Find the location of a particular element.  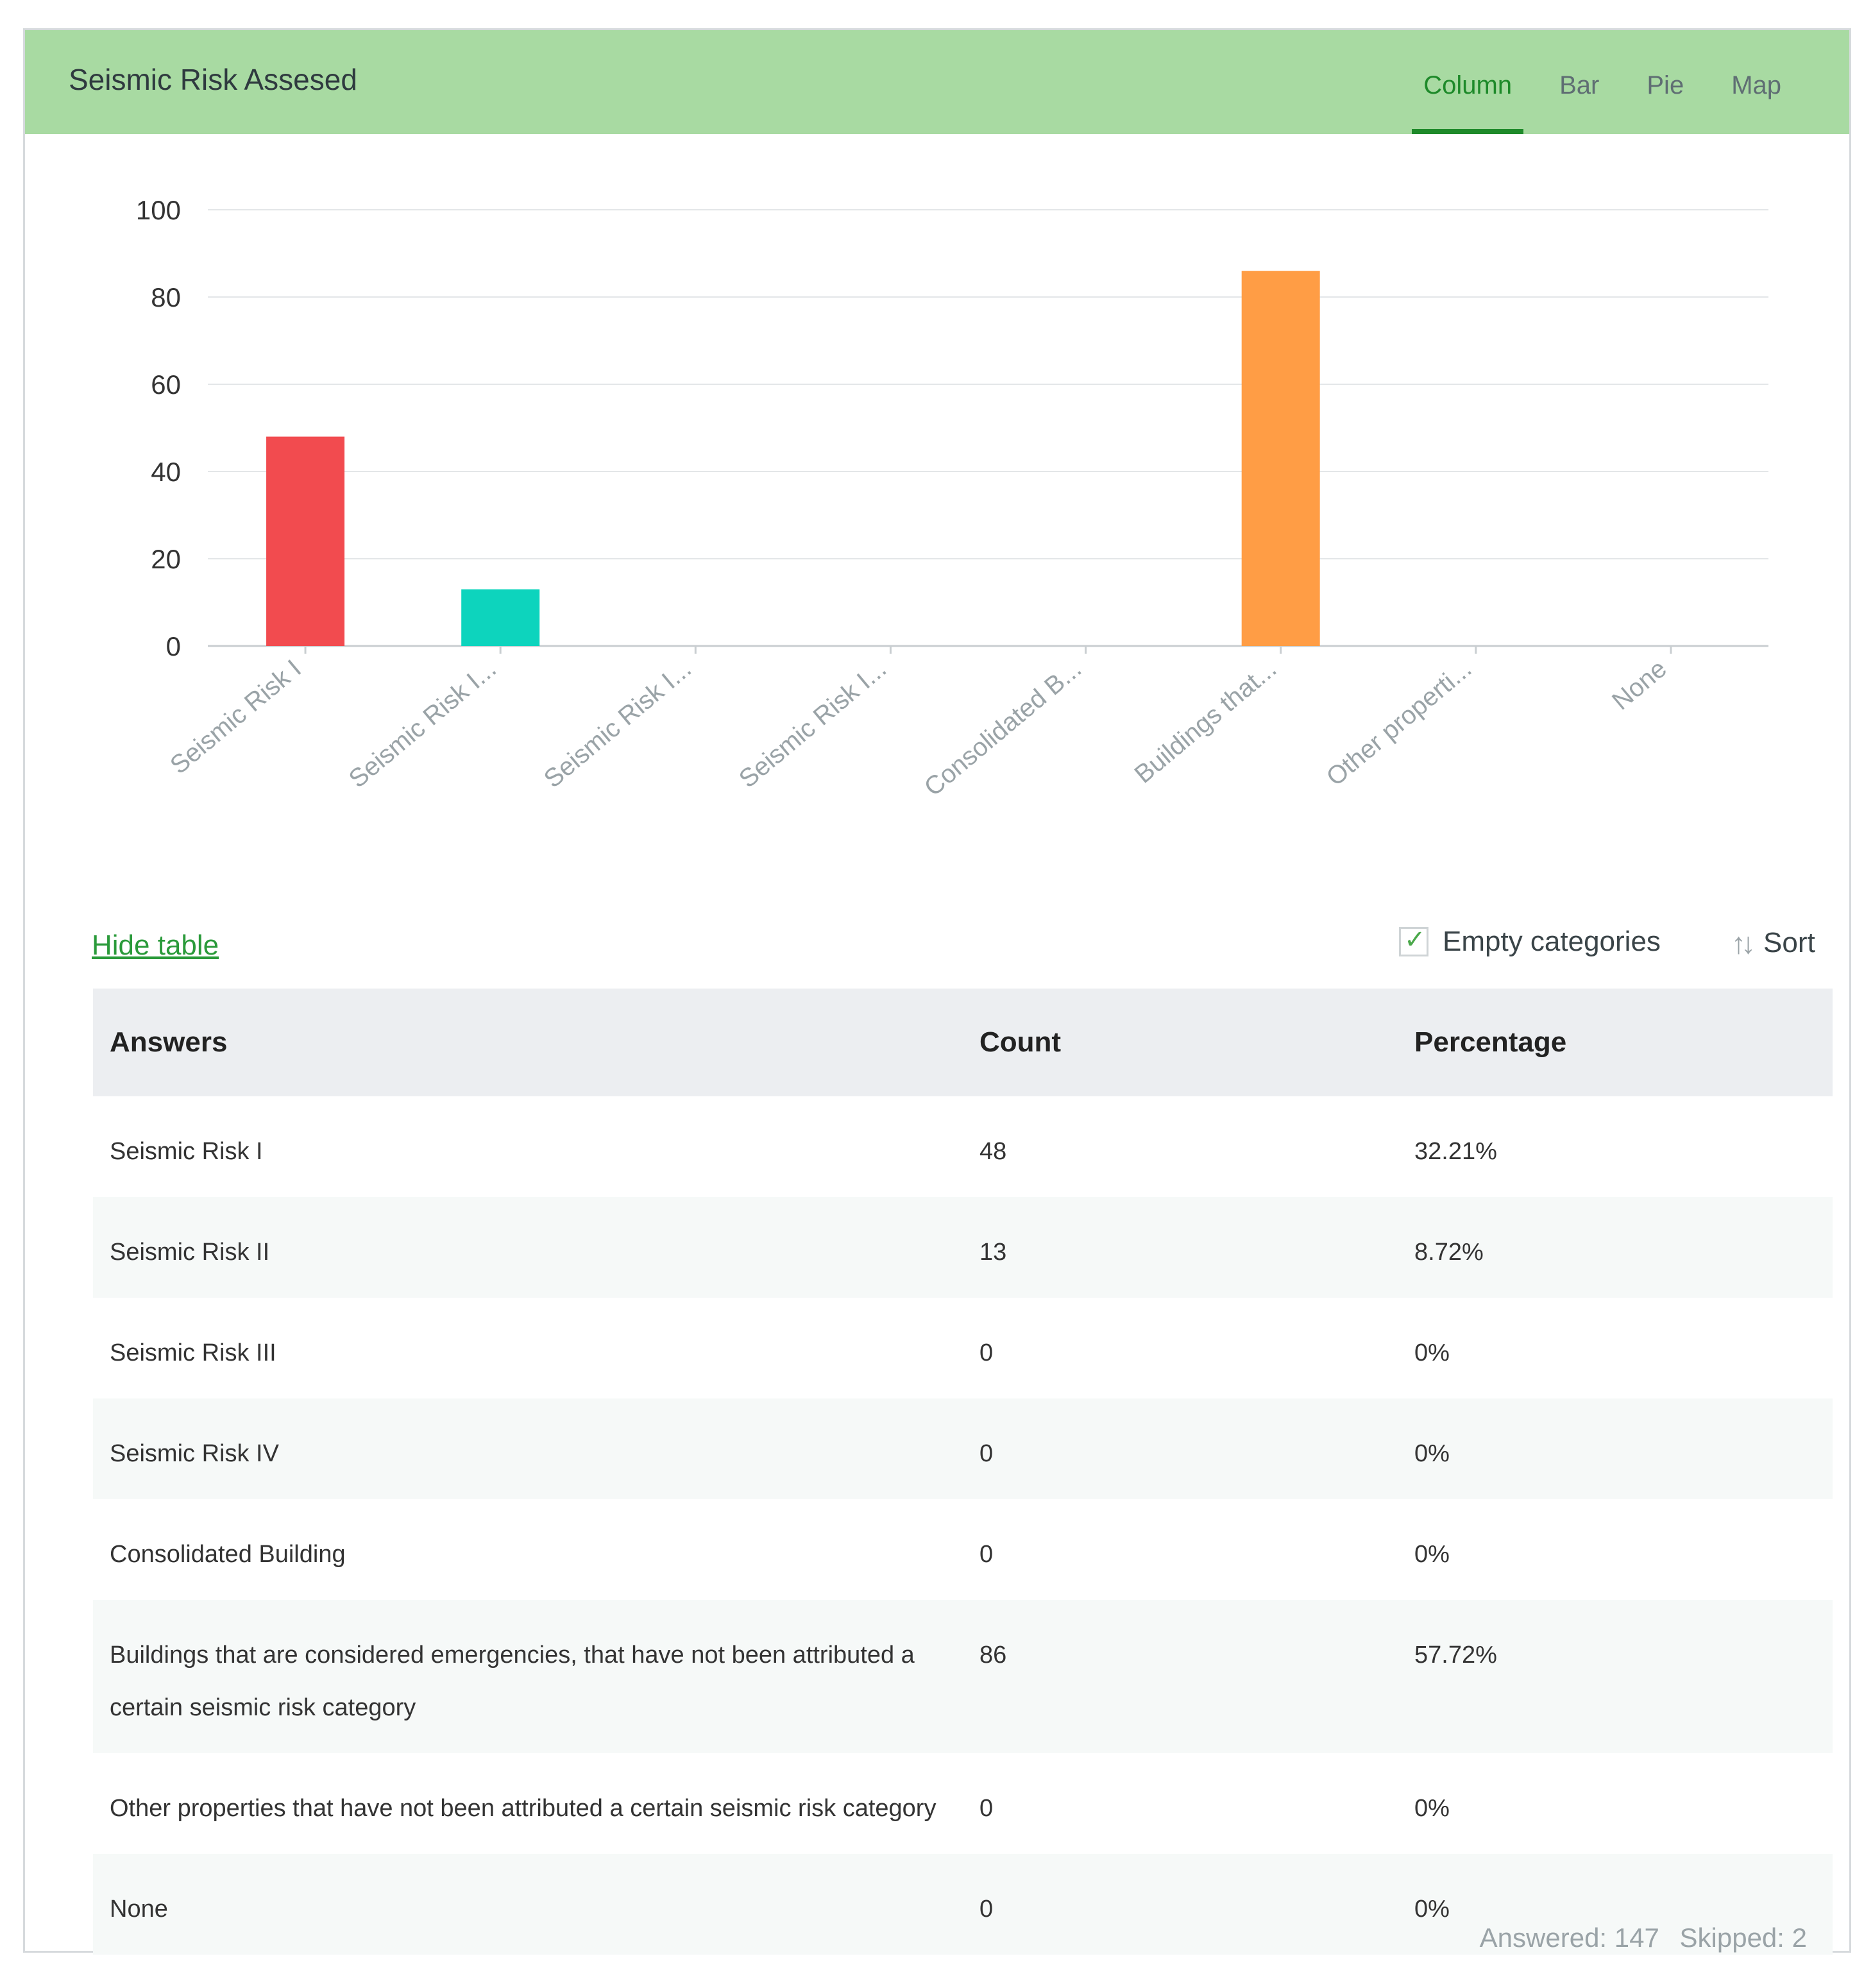

table-row: Seismic Risk I 48 32.21% is located at coordinates (963, 1146).